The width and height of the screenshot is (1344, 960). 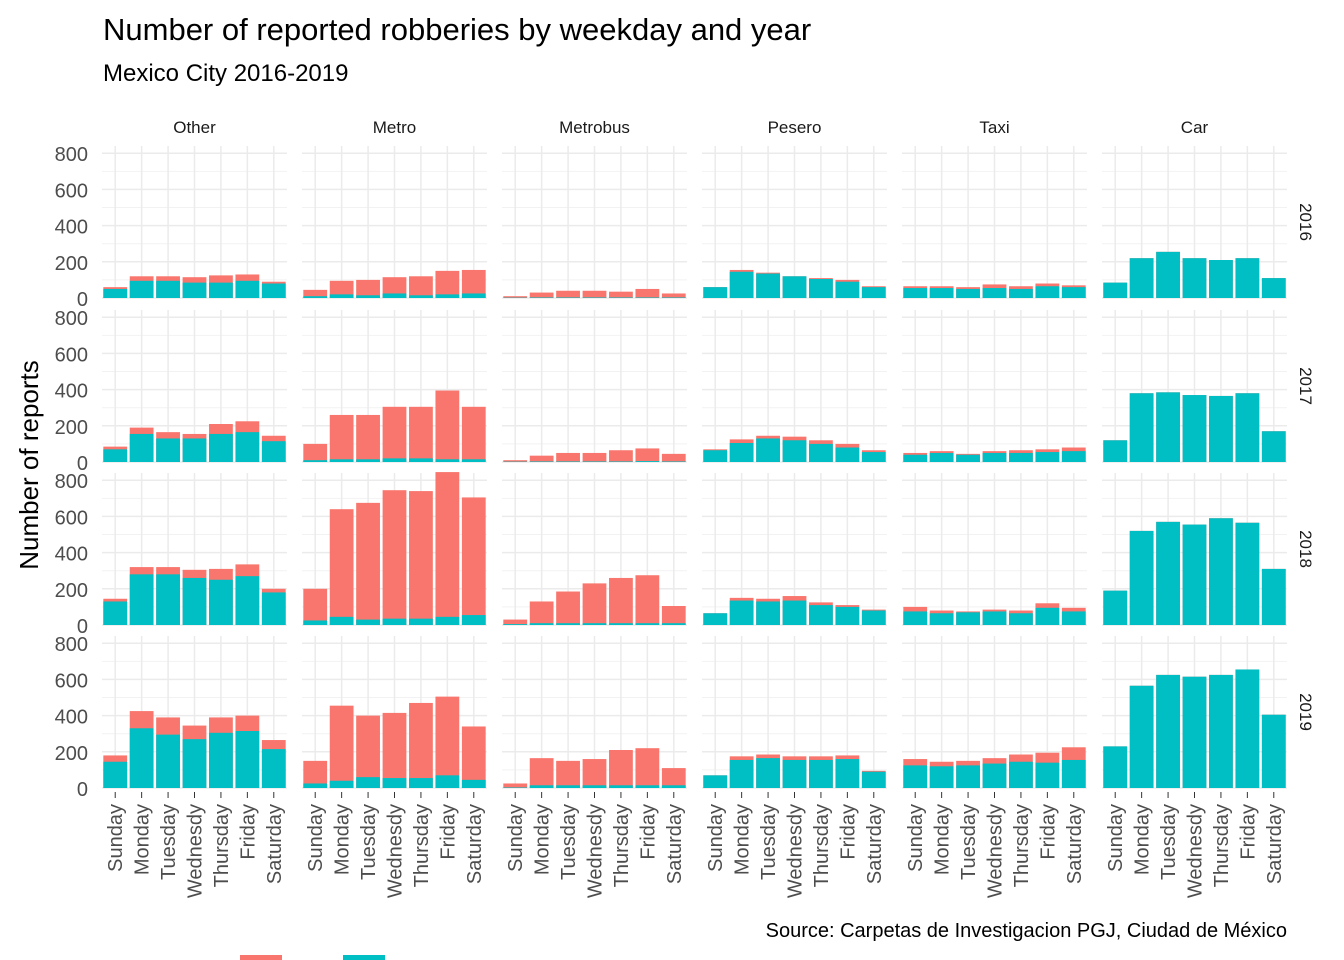 What do you see at coordinates (994, 127) in the screenshot?
I see `facet-label-taxi: Taxi` at bounding box center [994, 127].